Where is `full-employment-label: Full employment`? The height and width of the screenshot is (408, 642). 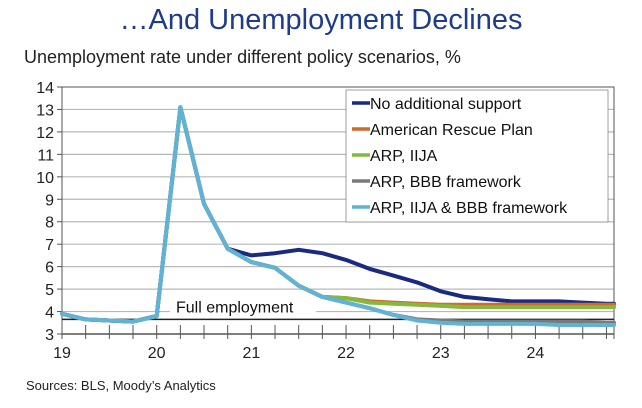
full-employment-label: Full employment is located at coordinates (235, 307).